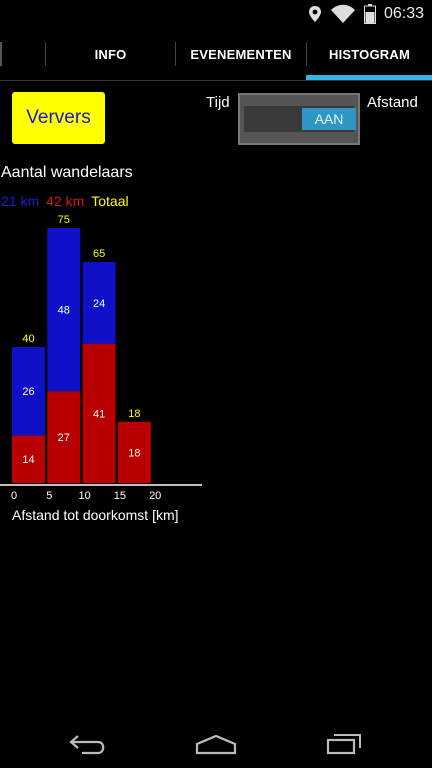 Image resolution: width=432 pixels, height=768 pixels. I want to click on status-bar: 06:33, so click(216, 14).